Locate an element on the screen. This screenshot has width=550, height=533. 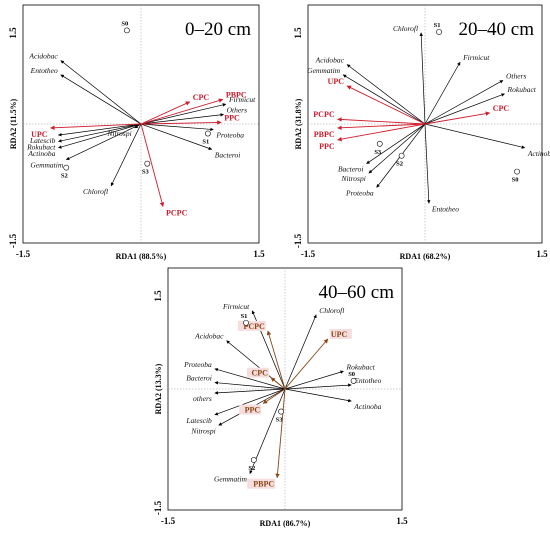
x-tick-min: -1.5 is located at coordinates (168, 521).